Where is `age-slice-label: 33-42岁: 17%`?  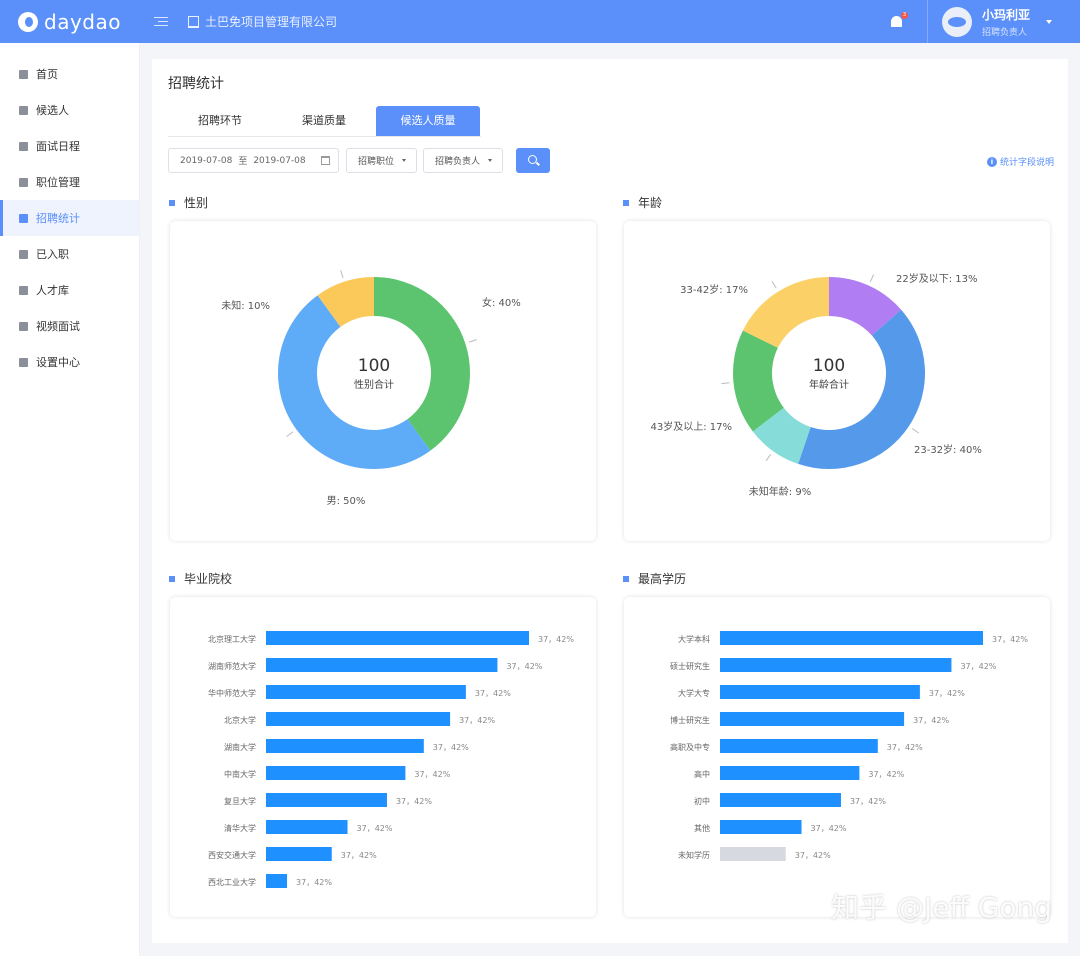
age-slice-label: 33-42岁: 17% is located at coordinates (714, 289).